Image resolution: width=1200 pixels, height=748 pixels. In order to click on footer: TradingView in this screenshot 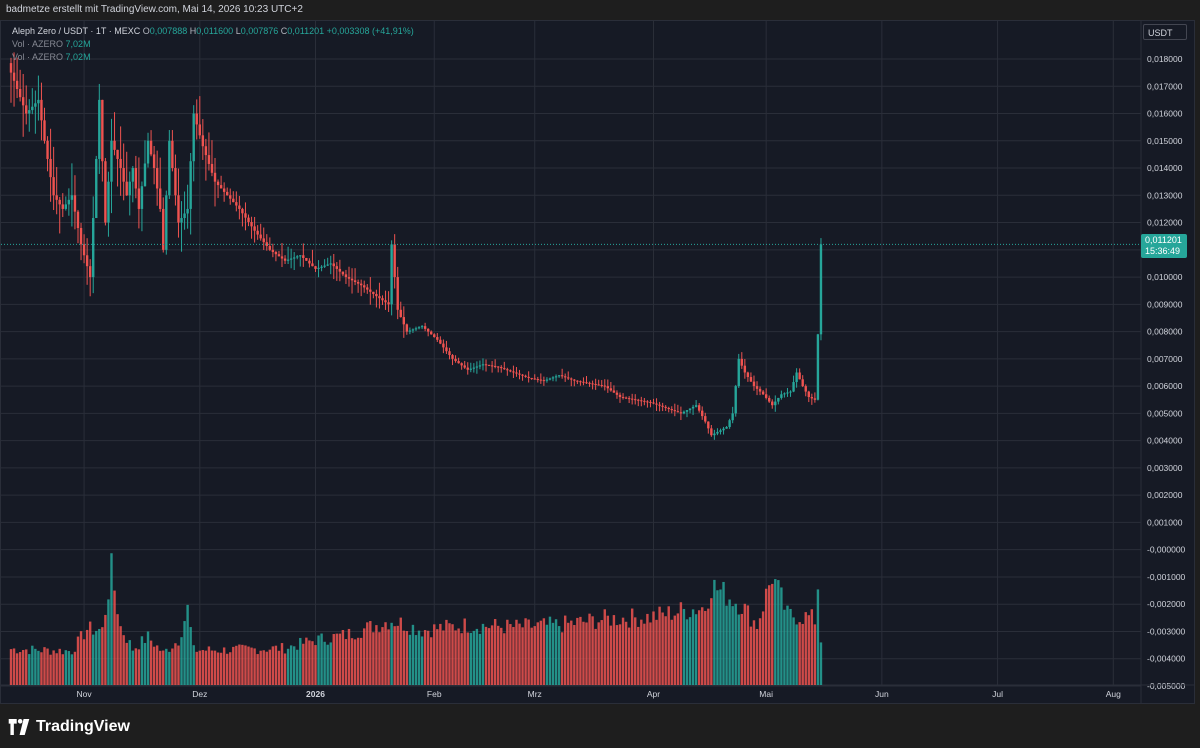, I will do `click(600, 726)`.